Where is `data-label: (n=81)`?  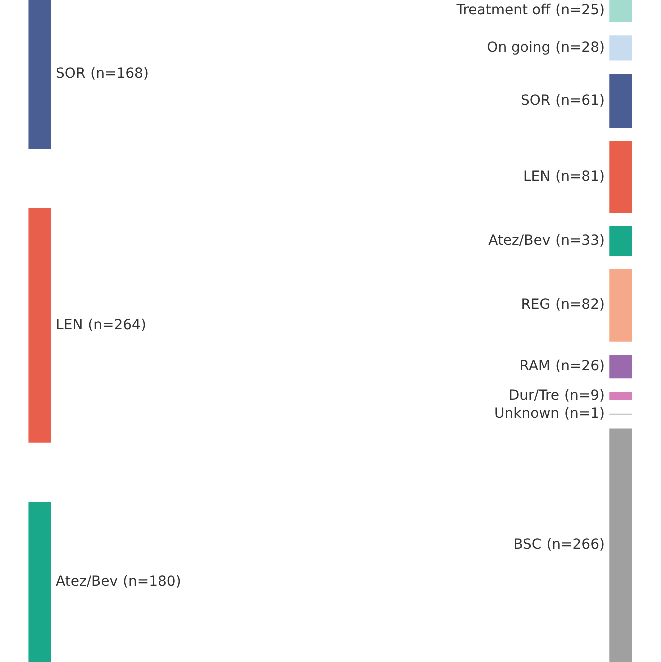 data-label: (n=81) is located at coordinates (580, 176).